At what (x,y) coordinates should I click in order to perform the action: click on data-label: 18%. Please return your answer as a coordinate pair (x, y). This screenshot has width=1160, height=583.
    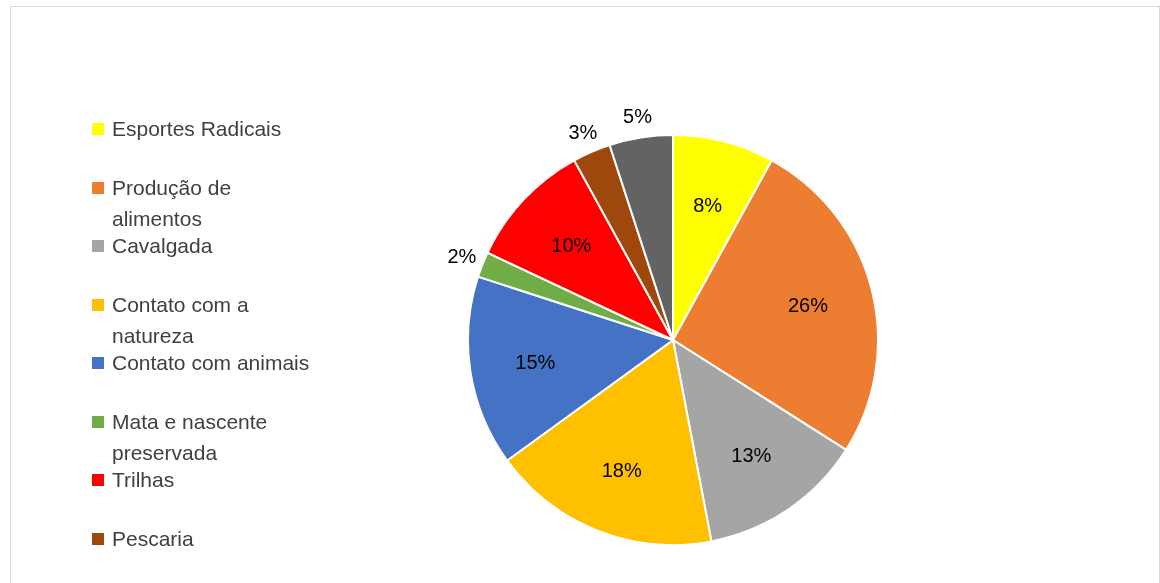
    Looking at the image, I should click on (621, 469).